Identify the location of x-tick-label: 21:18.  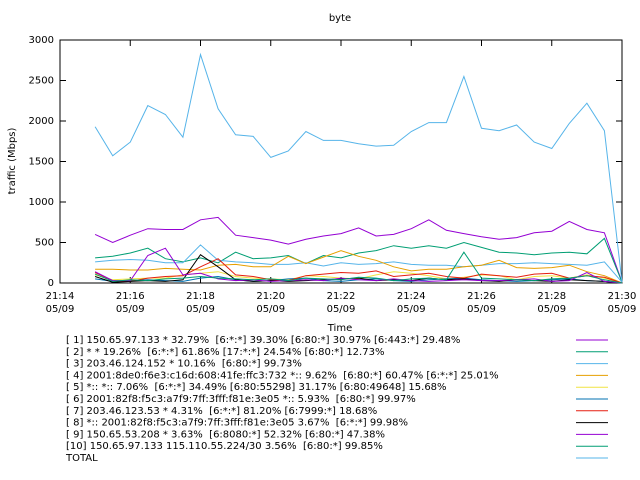
(200, 296).